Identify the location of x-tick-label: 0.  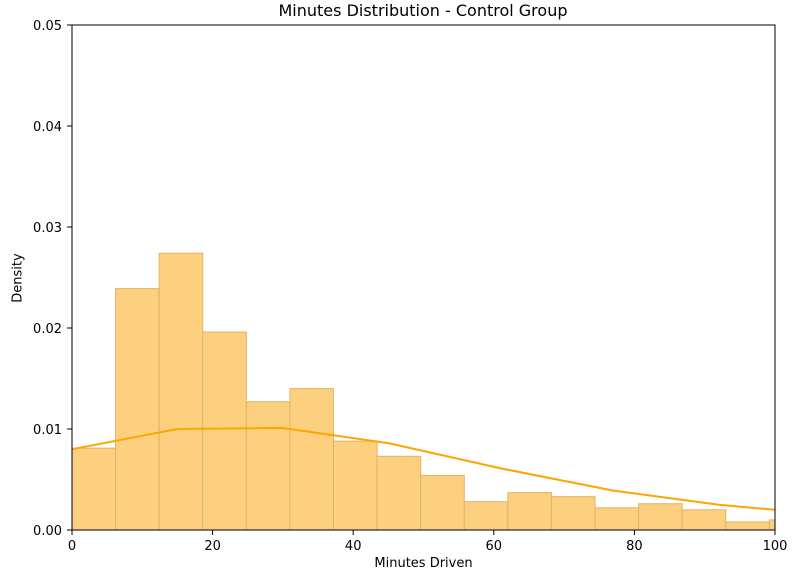
(72, 546).